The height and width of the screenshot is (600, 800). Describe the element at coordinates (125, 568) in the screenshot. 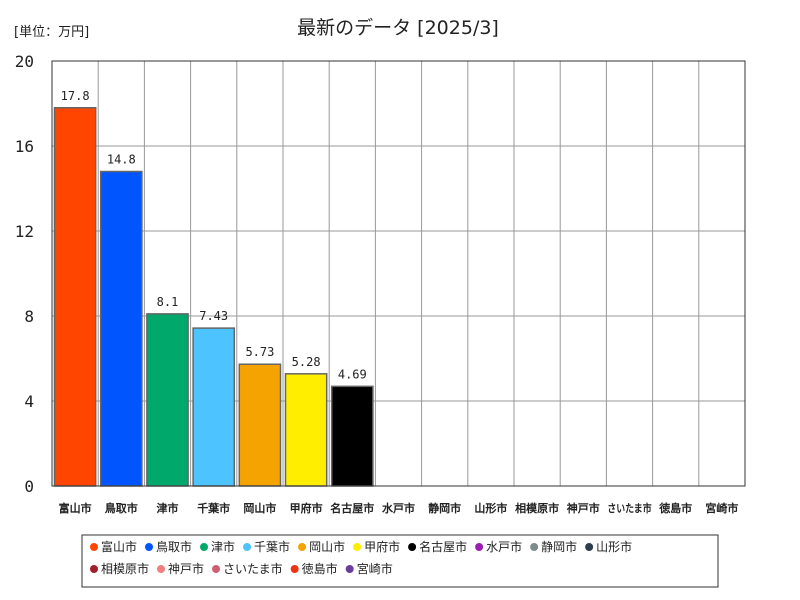

I see `legend-label: 相模原市` at that location.